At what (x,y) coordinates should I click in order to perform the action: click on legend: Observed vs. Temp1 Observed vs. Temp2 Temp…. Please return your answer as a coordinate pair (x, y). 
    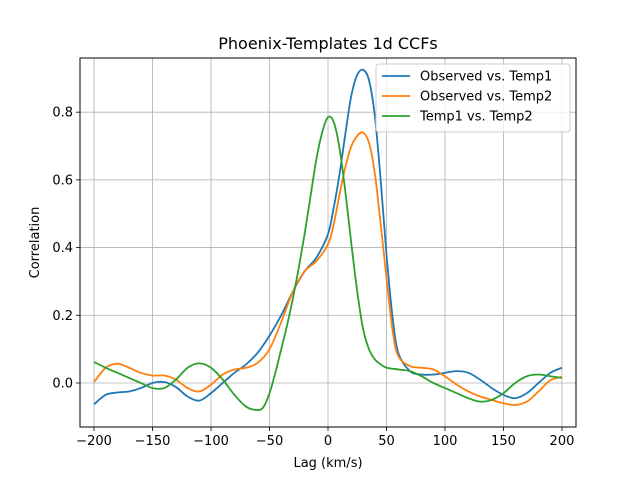
    Looking at the image, I should click on (473, 98).